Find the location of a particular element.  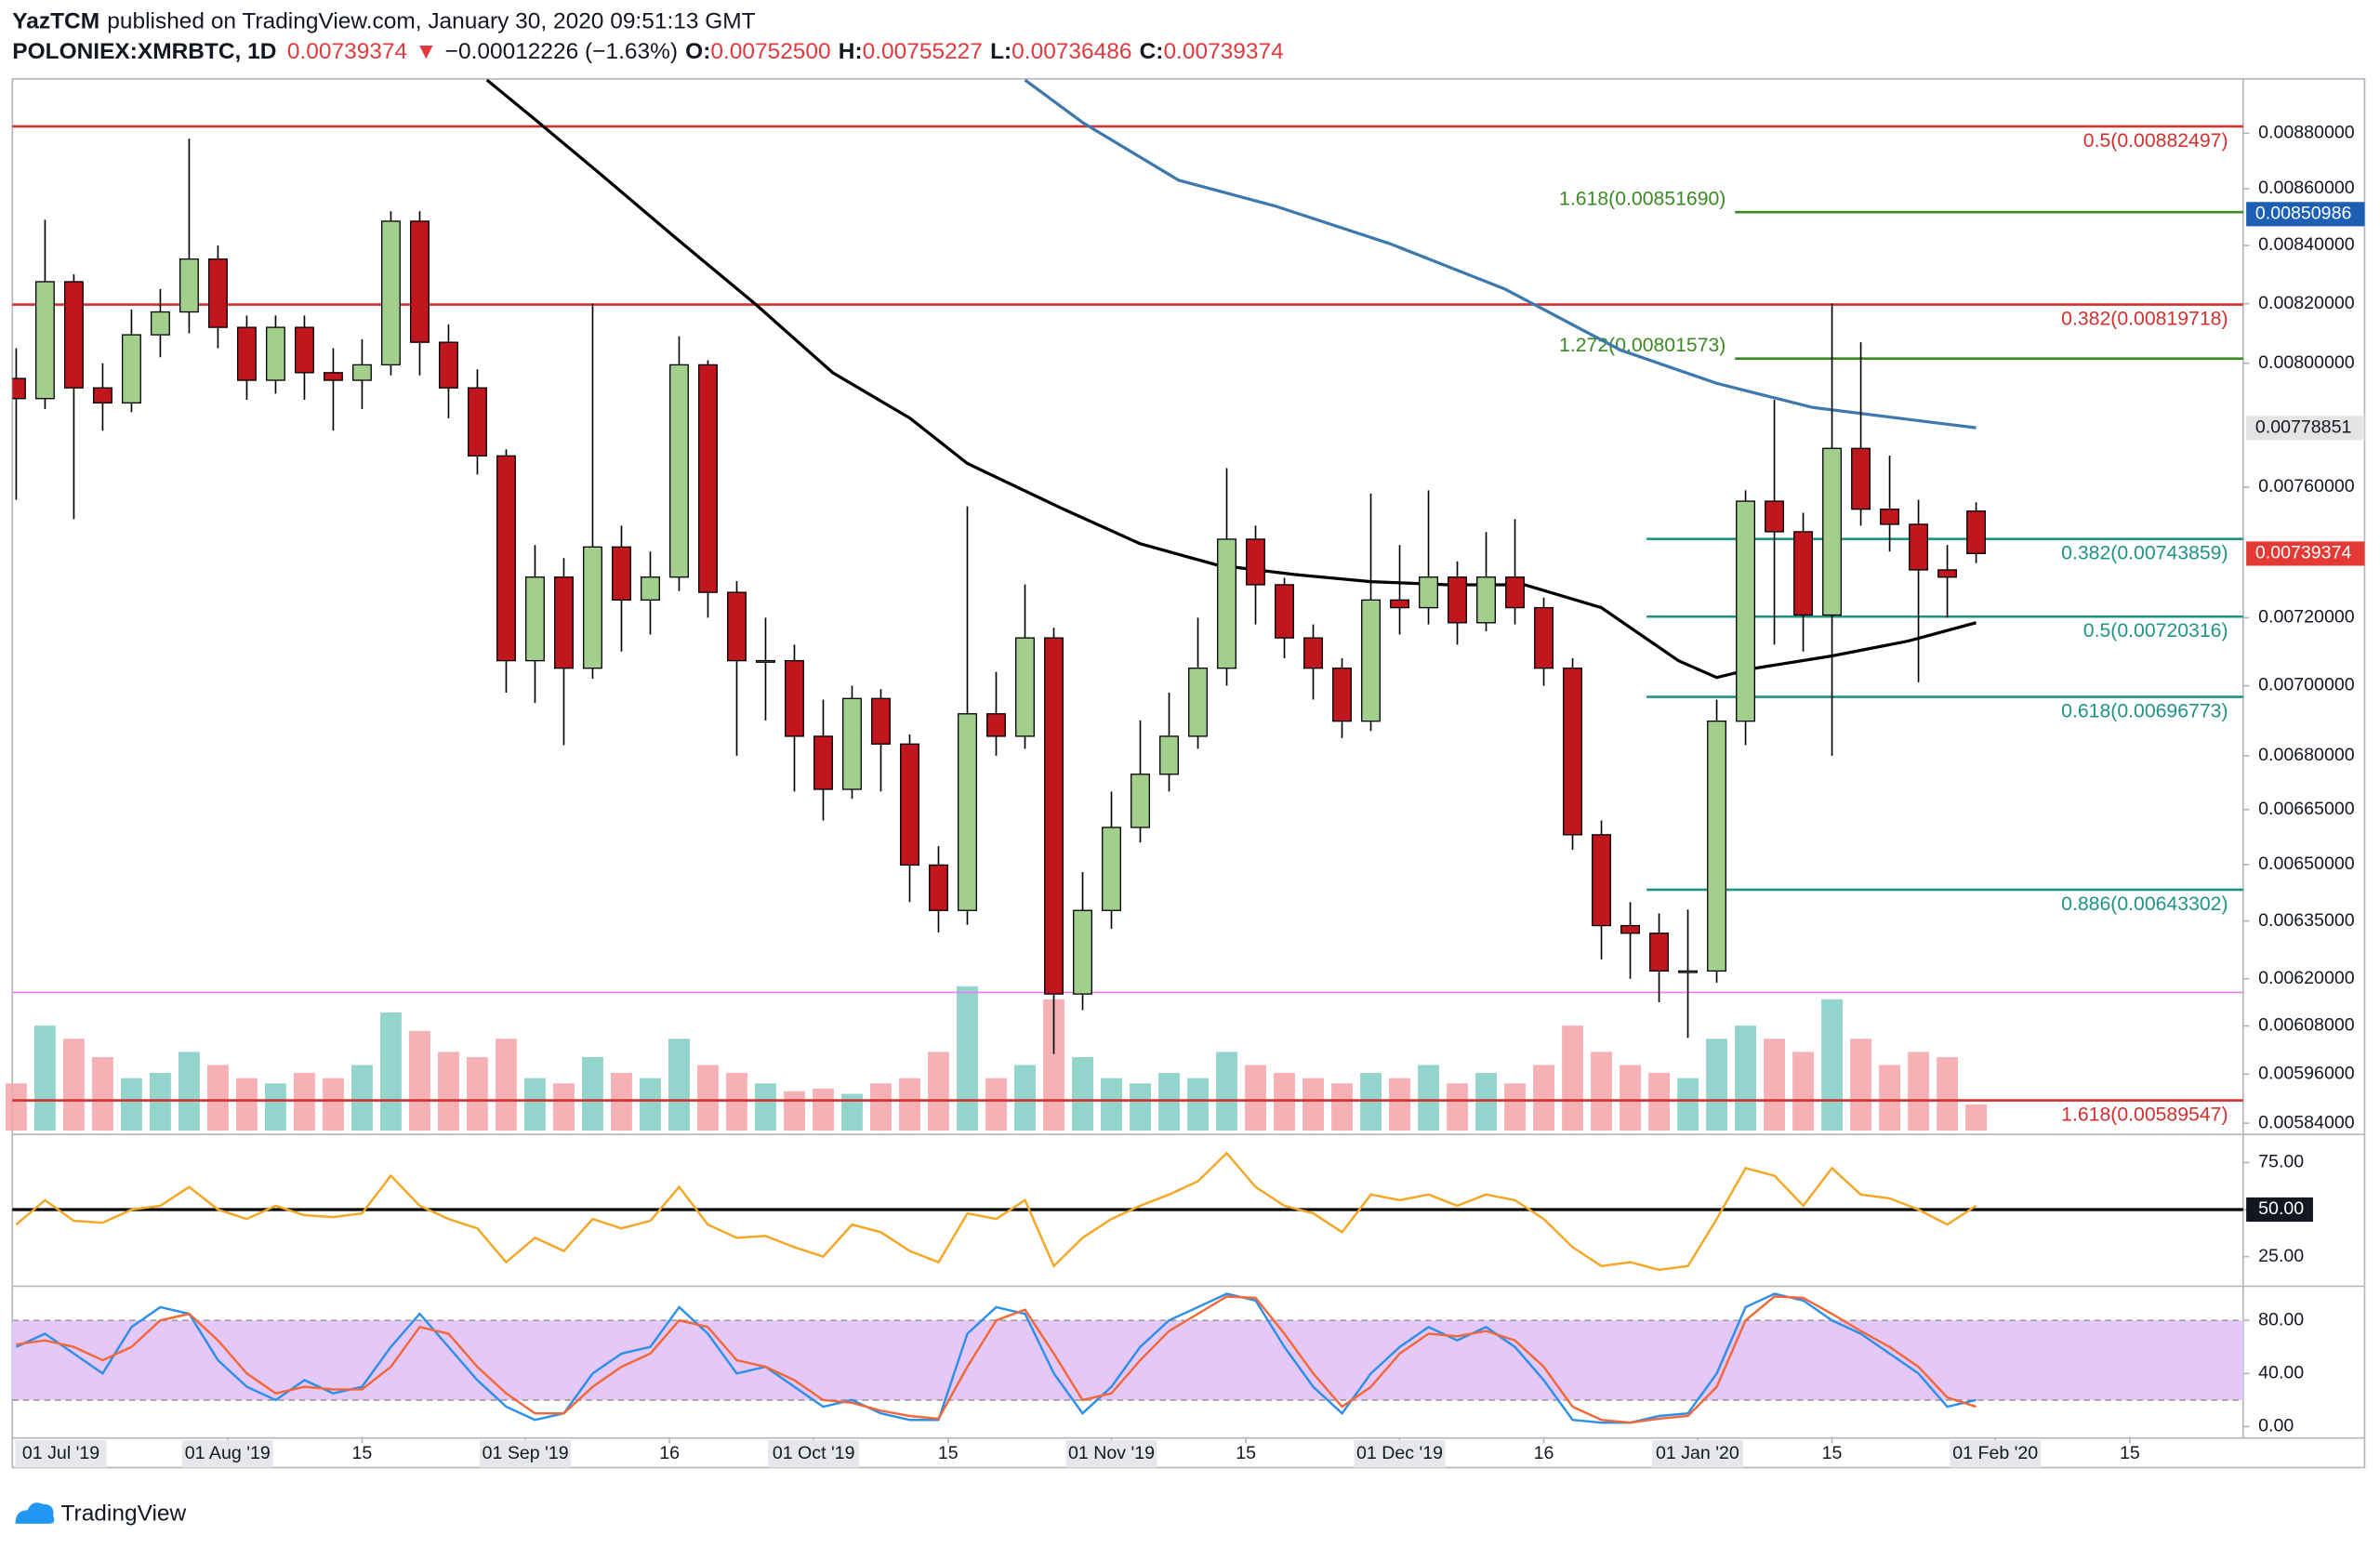

y-tick-label: 0.00 is located at coordinates (2276, 1426).